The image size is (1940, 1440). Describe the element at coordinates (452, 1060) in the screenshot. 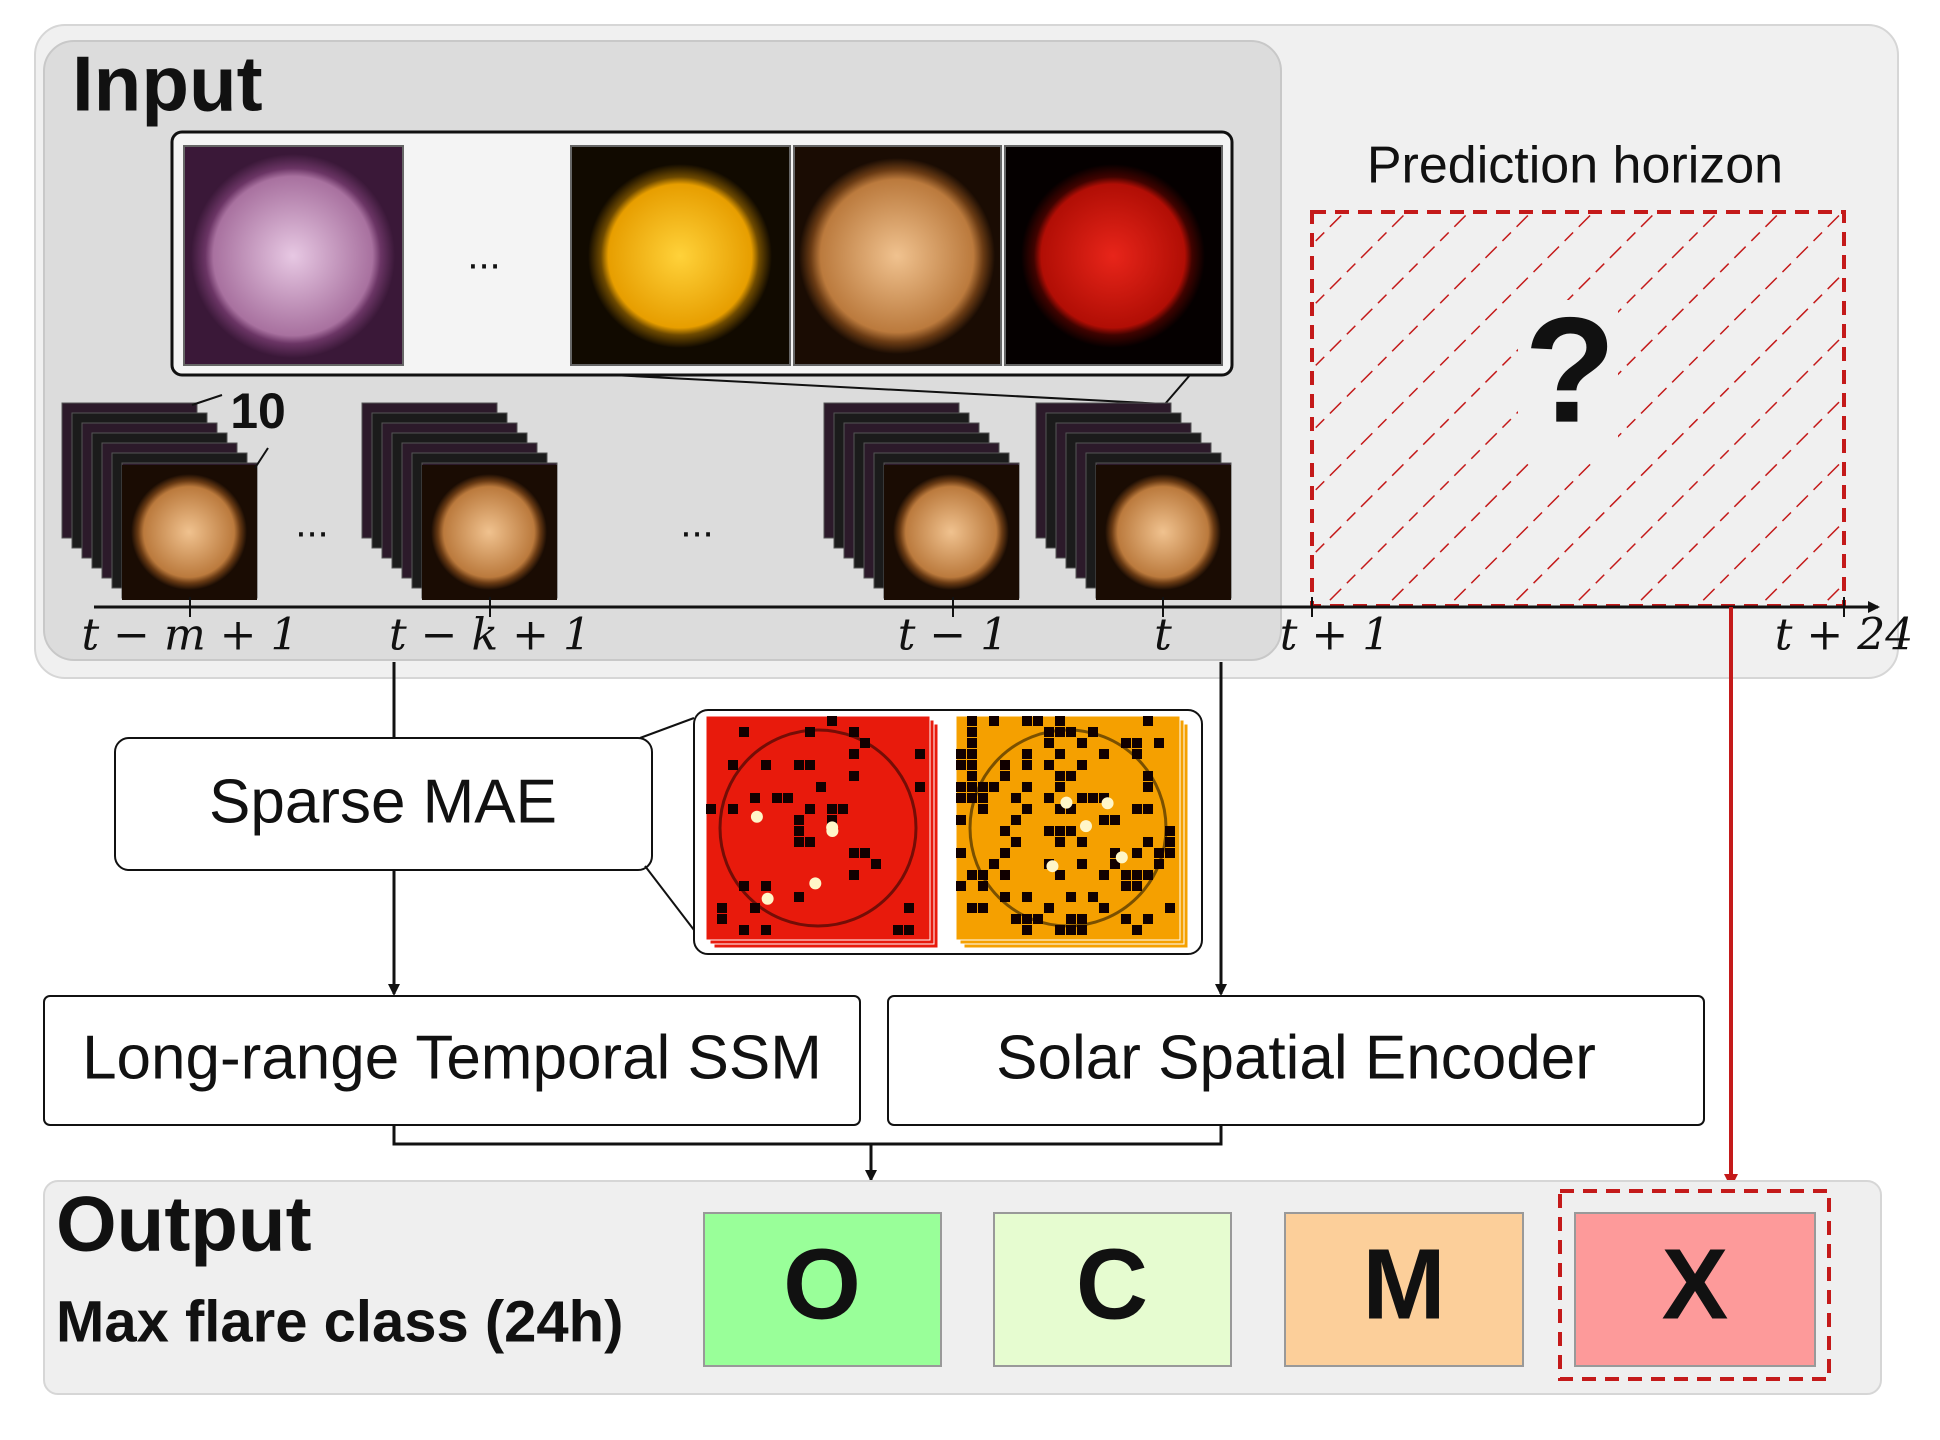

I see `ssm-box` at that location.